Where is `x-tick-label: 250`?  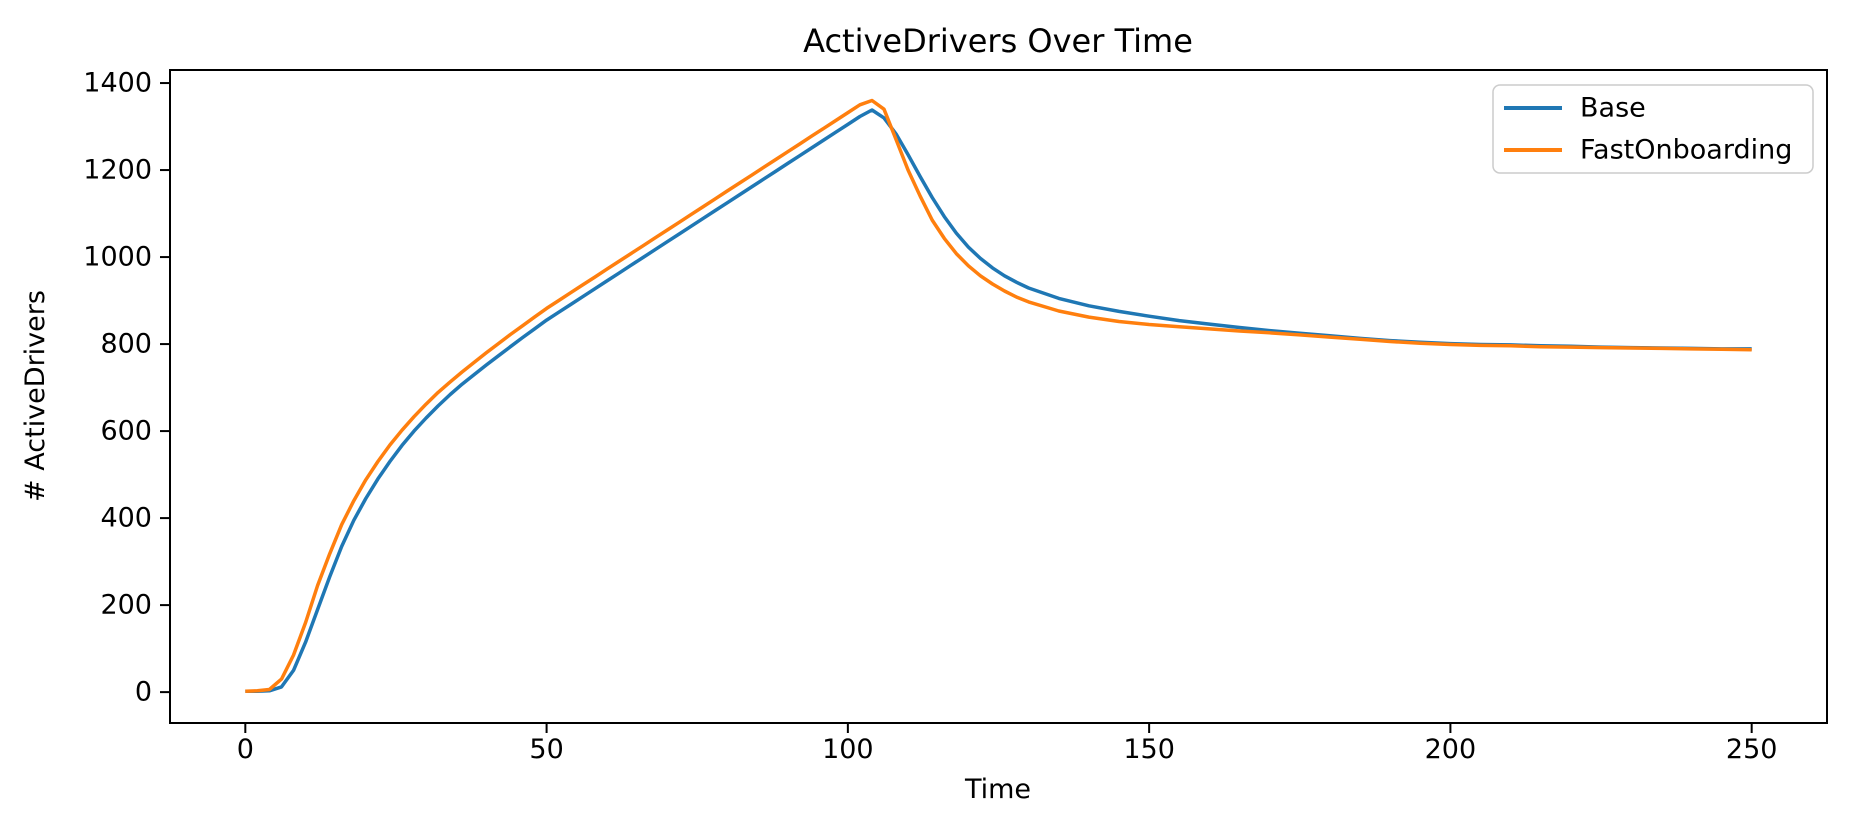
x-tick-label: 250 is located at coordinates (1752, 749).